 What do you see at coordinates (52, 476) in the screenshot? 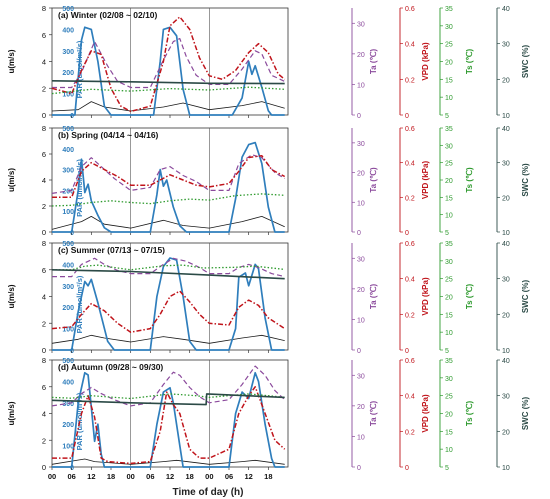
I see `x-tick-label: 00` at bounding box center [52, 476].